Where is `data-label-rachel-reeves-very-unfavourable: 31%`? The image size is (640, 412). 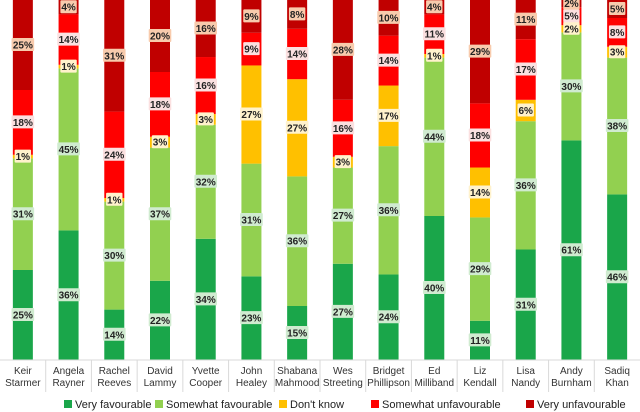 data-label-rachel-reeves-very-unfavourable: 31% is located at coordinates (114, 56).